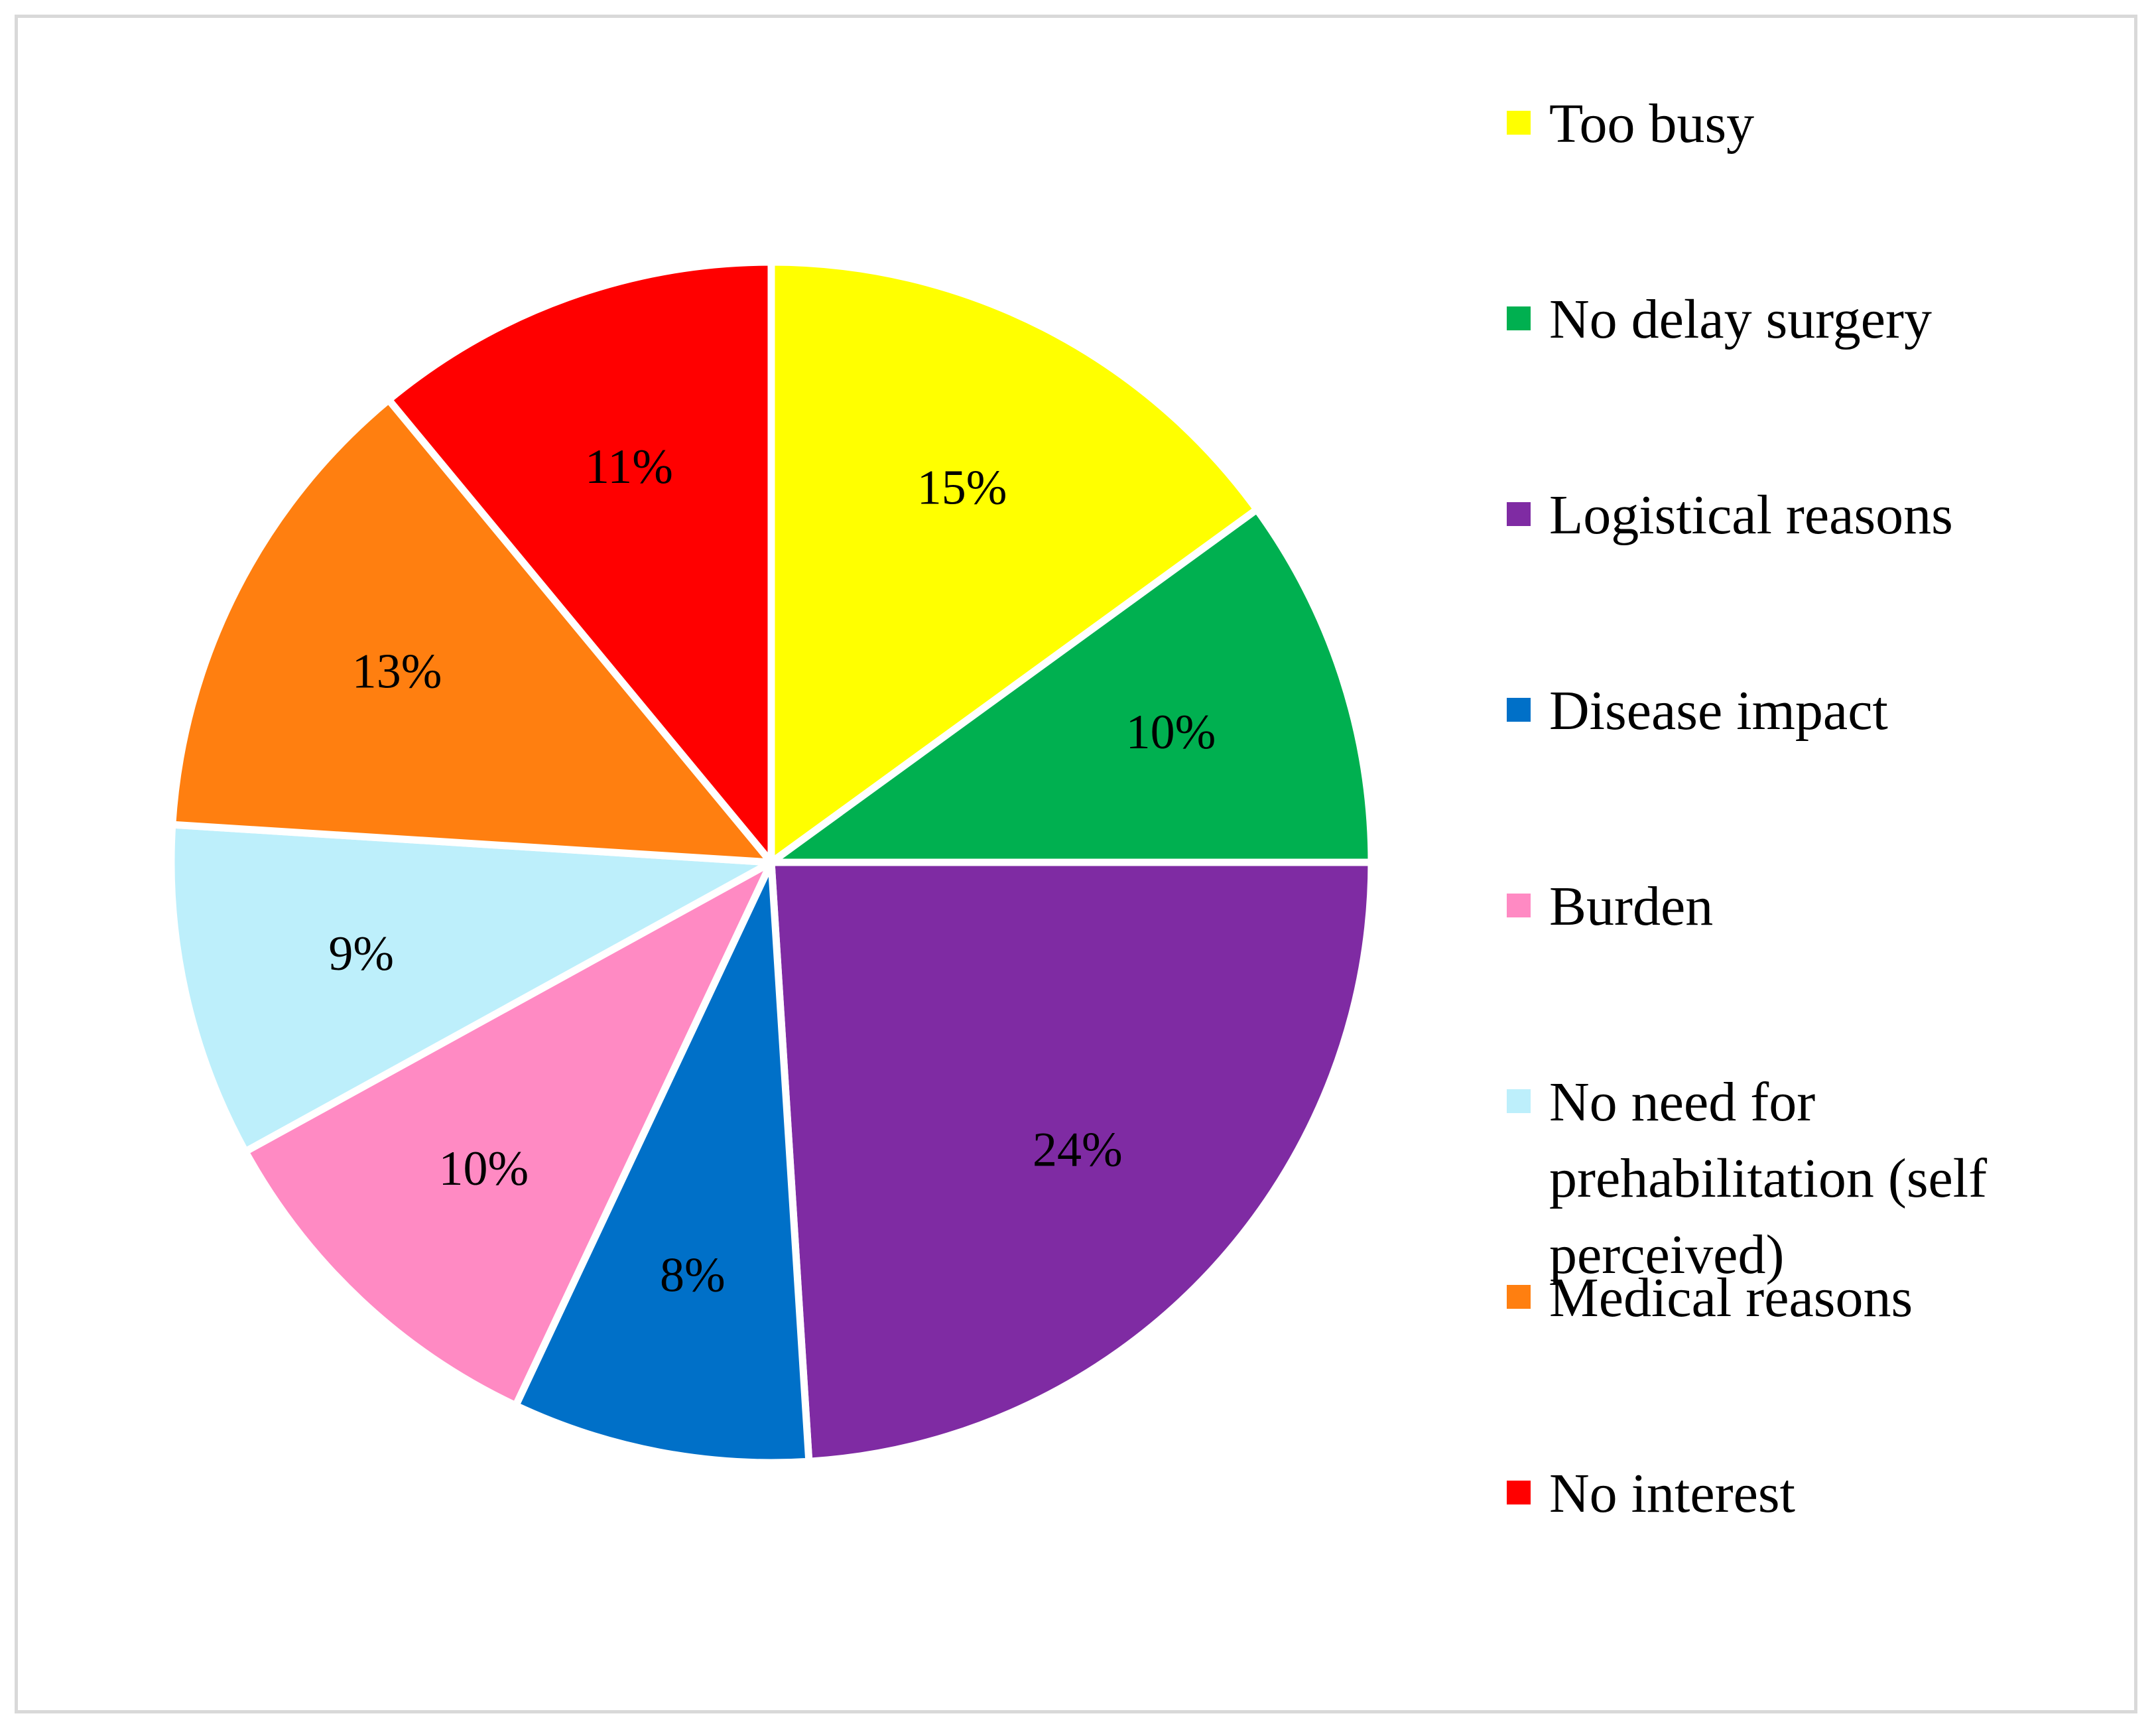 This screenshot has height=1734, width=2156. I want to click on data-label-medical-reasons: 13%, so click(397, 671).